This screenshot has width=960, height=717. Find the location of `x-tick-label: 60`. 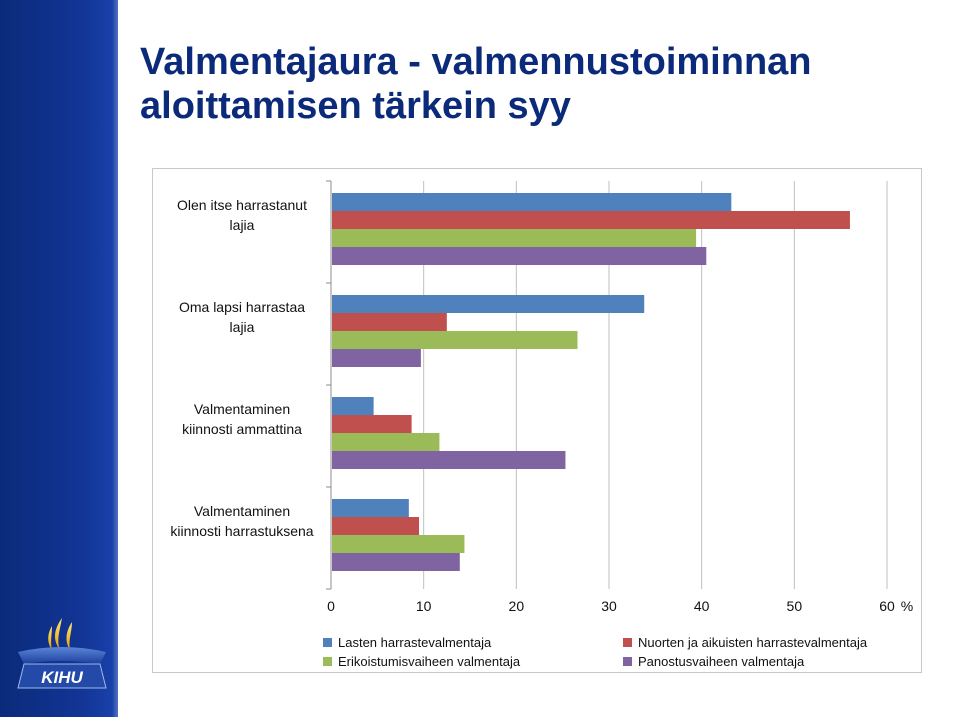

x-tick-label: 60 is located at coordinates (887, 606).